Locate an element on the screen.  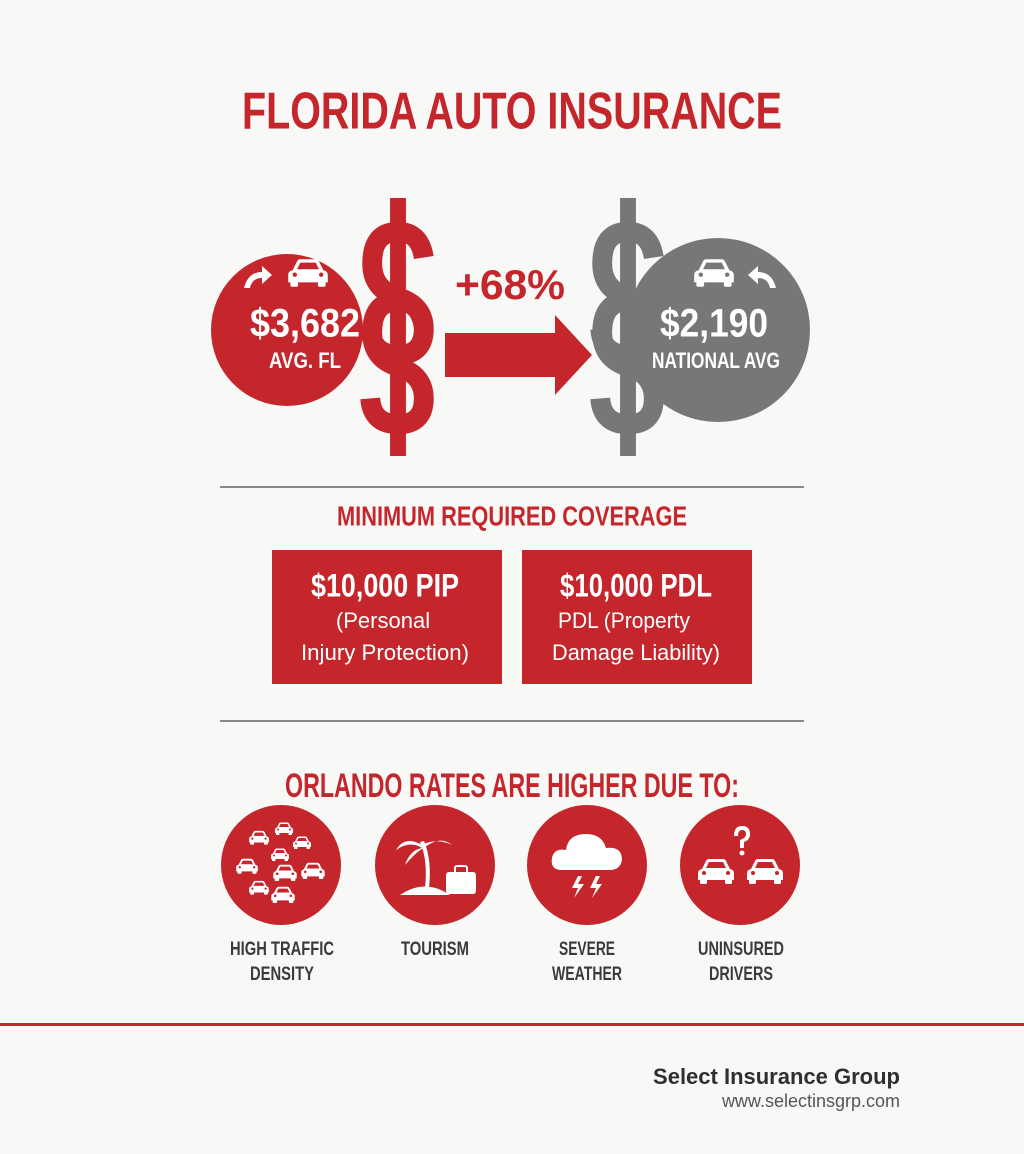
tourism-icon is located at coordinates (435, 865).